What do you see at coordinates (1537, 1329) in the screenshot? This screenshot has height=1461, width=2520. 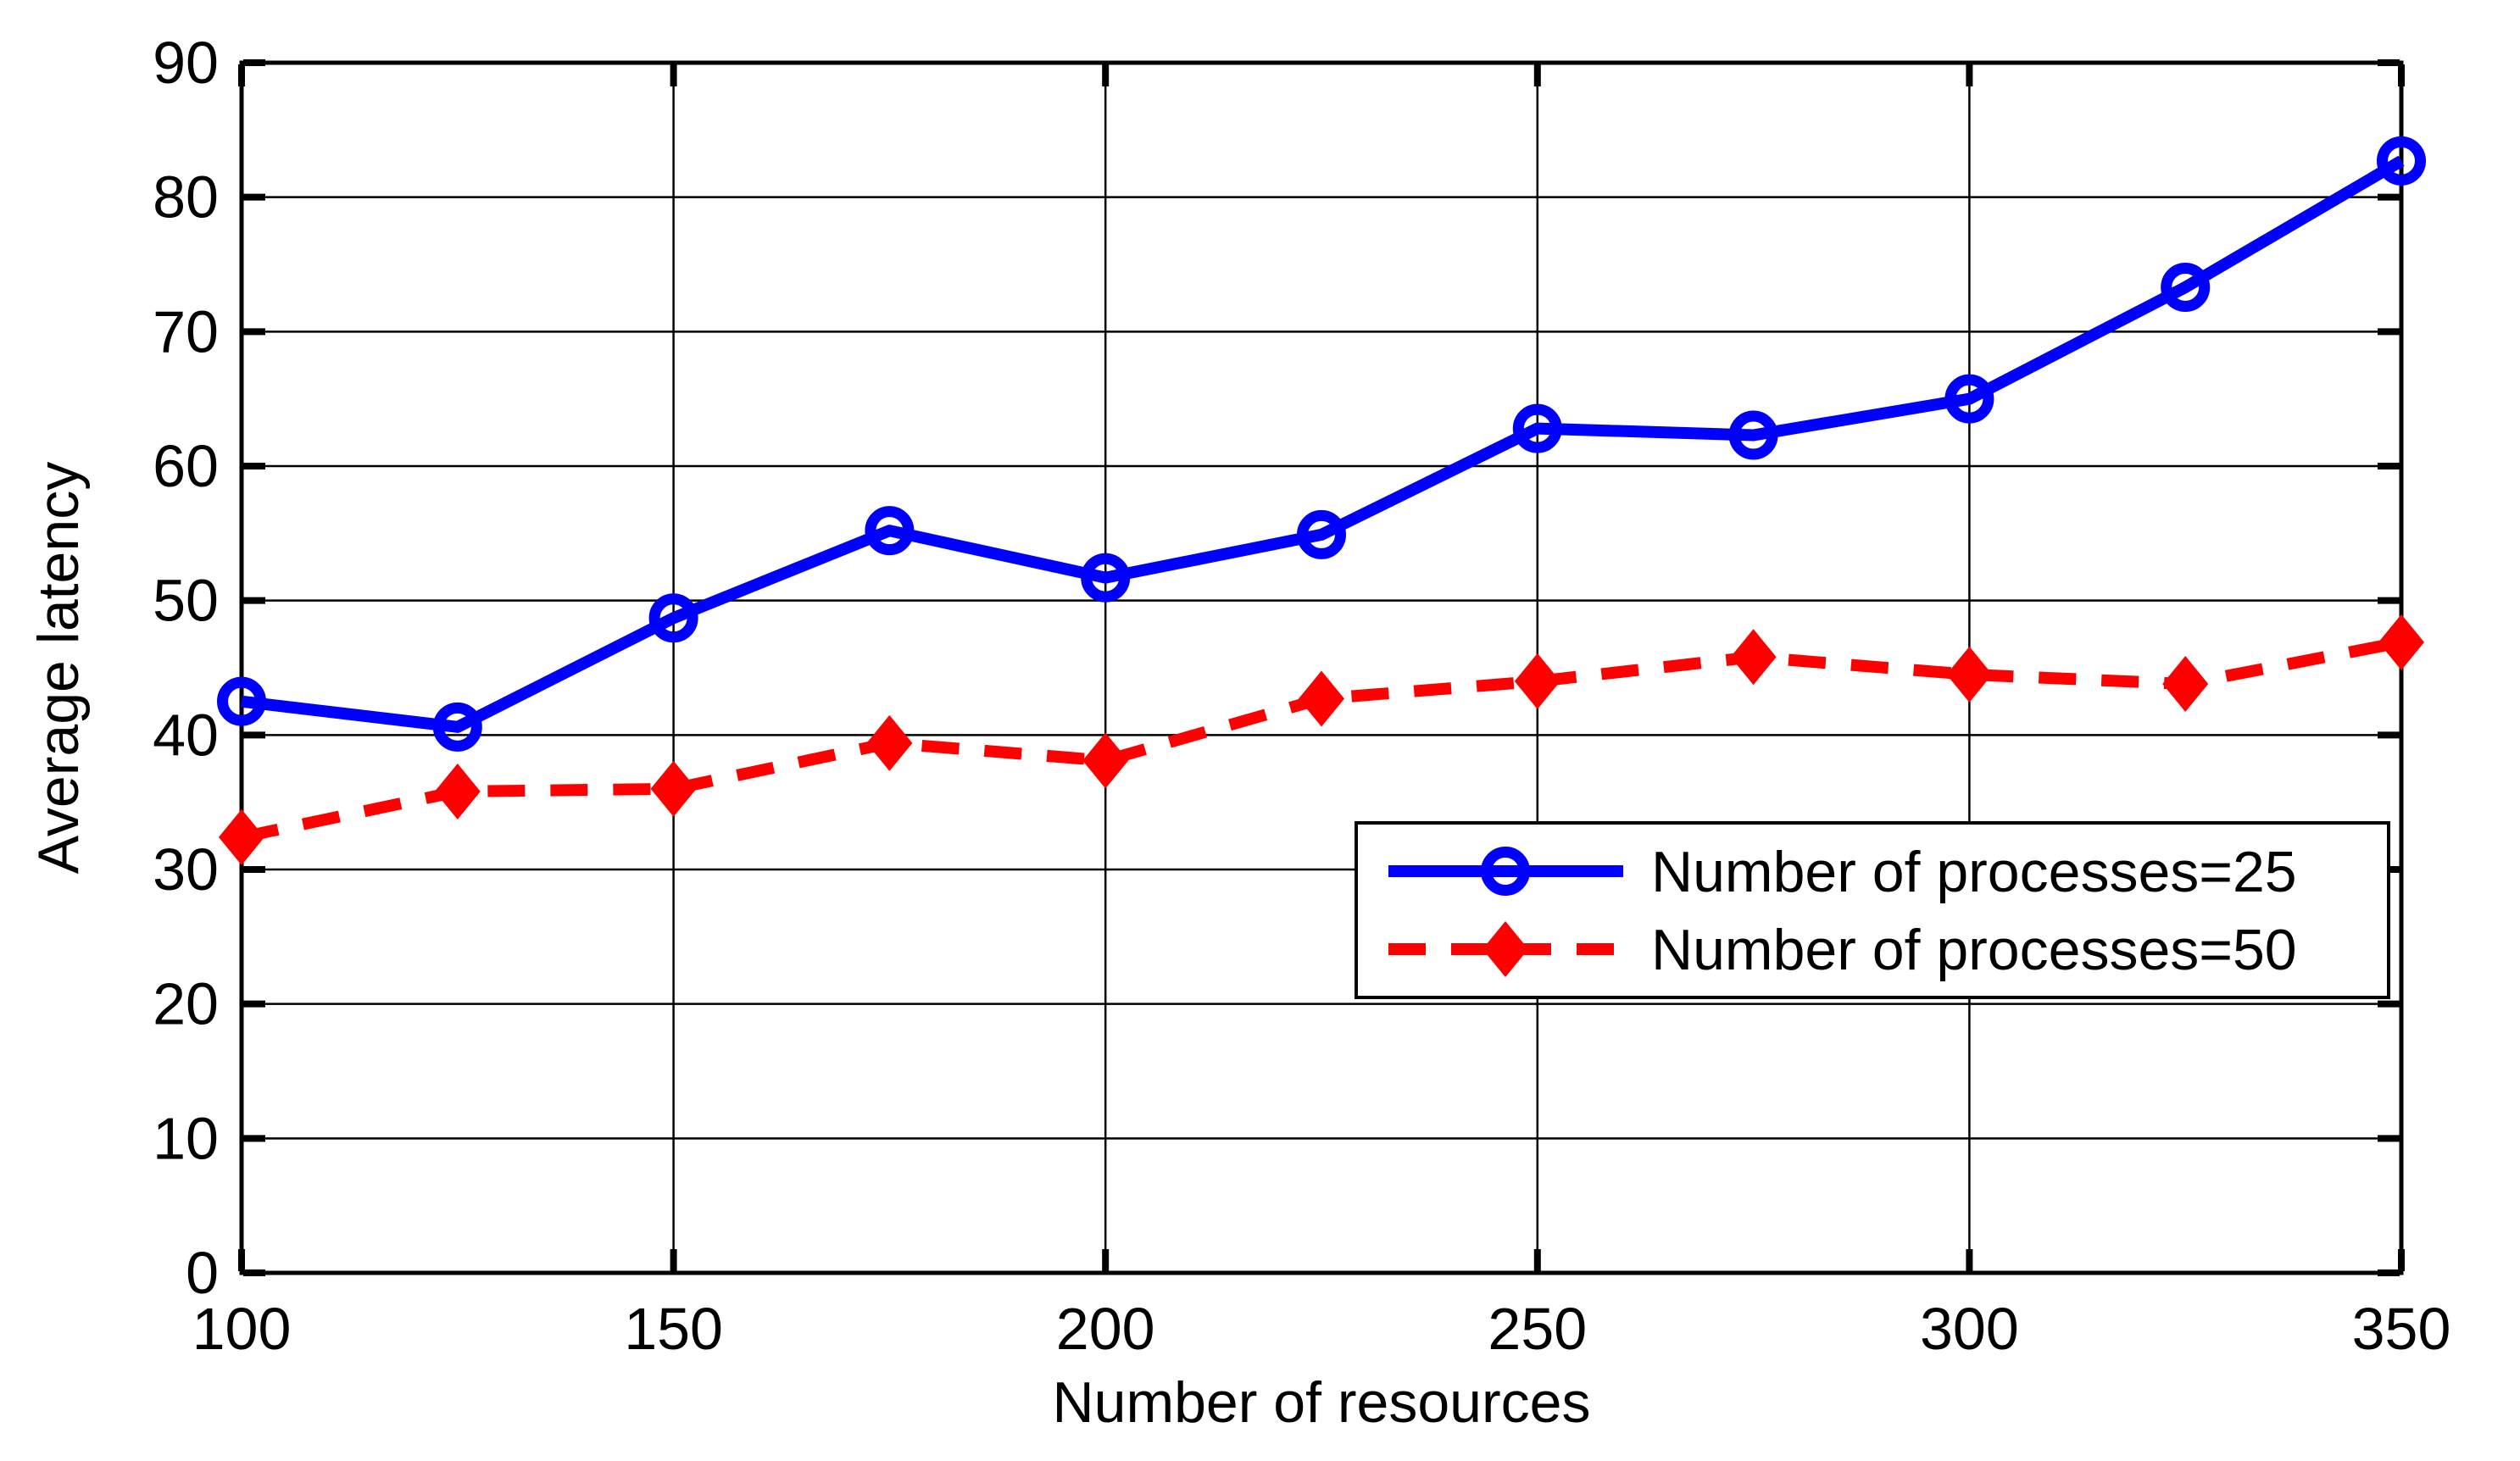 I see `x-tick-label: 250` at bounding box center [1537, 1329].